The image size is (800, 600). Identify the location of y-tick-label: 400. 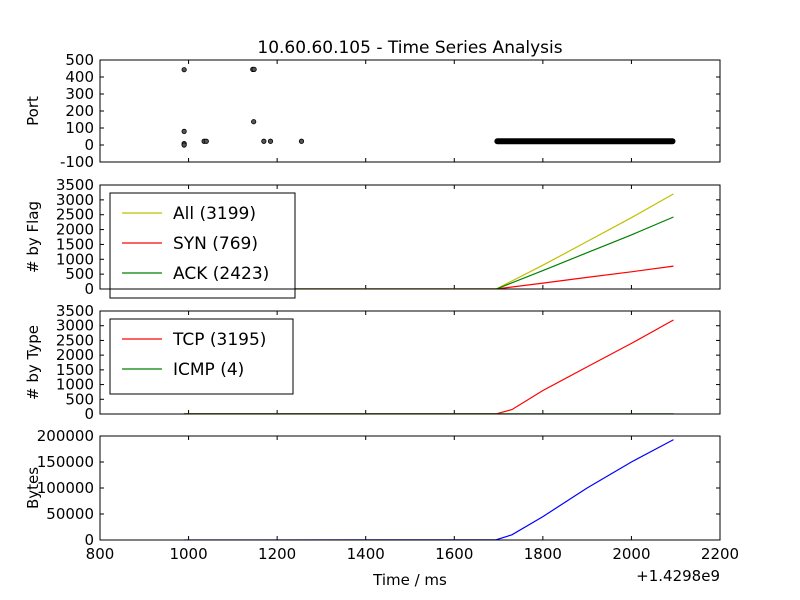
(79, 77).